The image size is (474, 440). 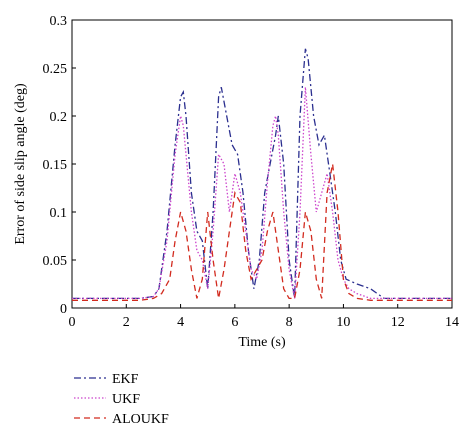 What do you see at coordinates (59, 21) in the screenshot?
I see `y-tick-label: 0.3` at bounding box center [59, 21].